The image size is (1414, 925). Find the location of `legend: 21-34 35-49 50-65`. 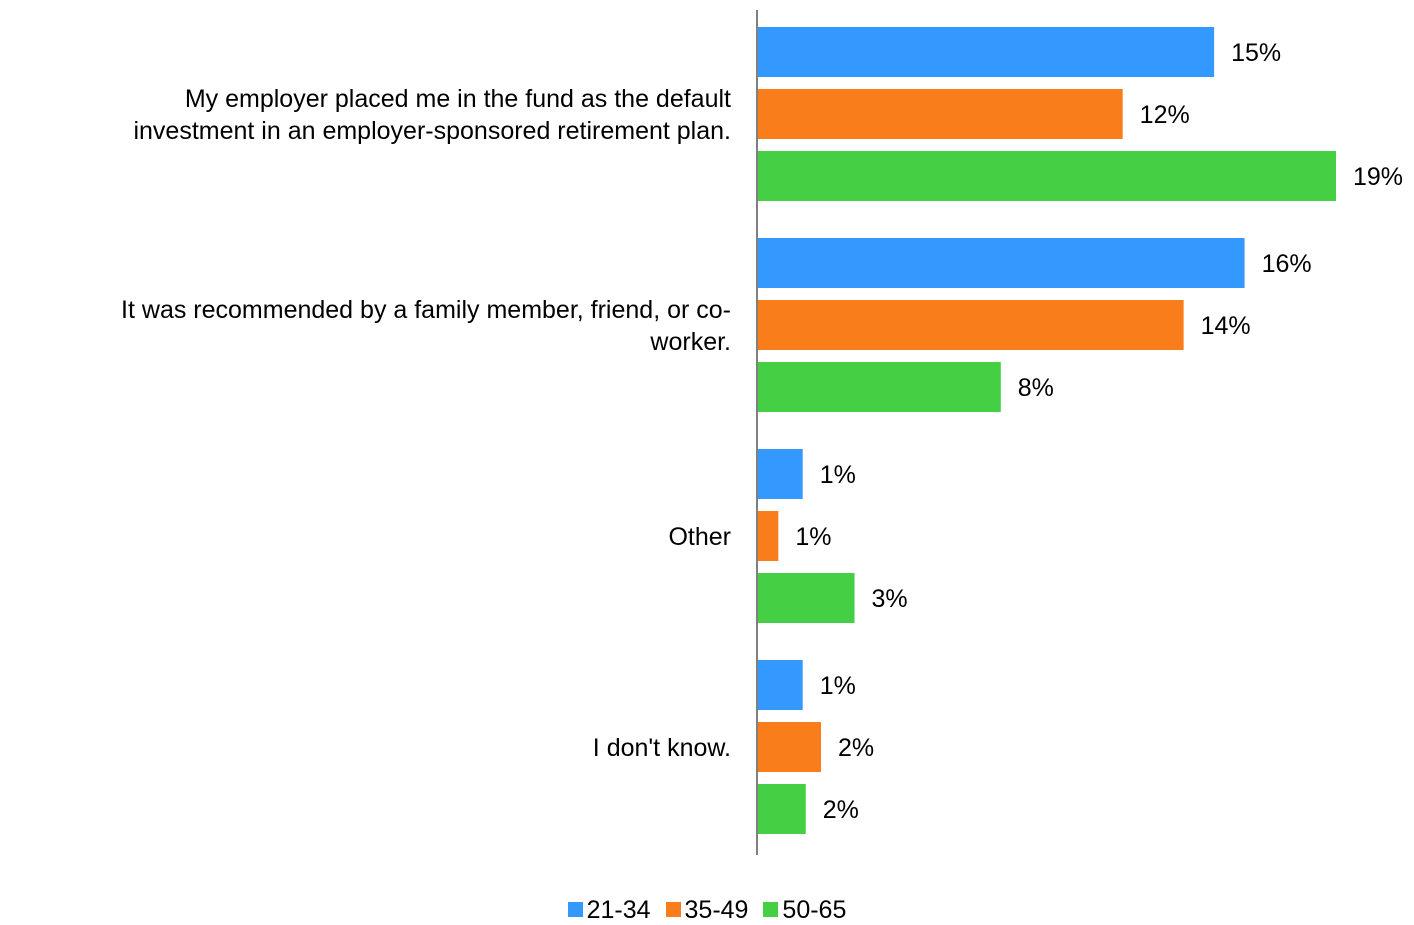

legend: 21-34 35-49 50-65 is located at coordinates (707, 910).